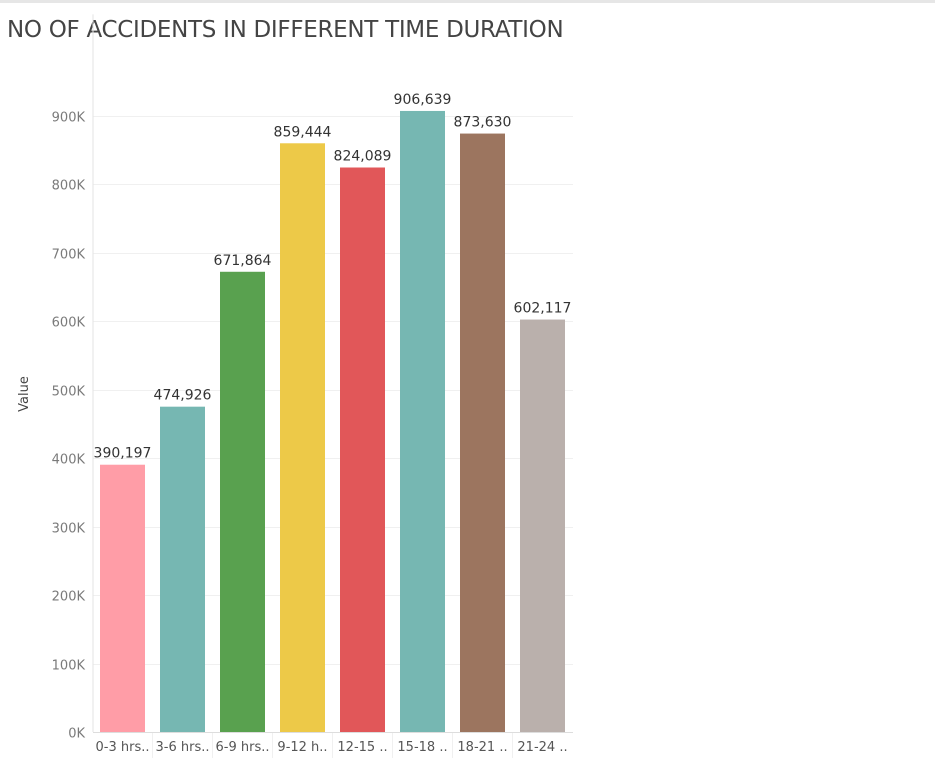 The width and height of the screenshot is (935, 778). What do you see at coordinates (363, 156) in the screenshot?
I see `bar-data-label: 824,089` at bounding box center [363, 156].